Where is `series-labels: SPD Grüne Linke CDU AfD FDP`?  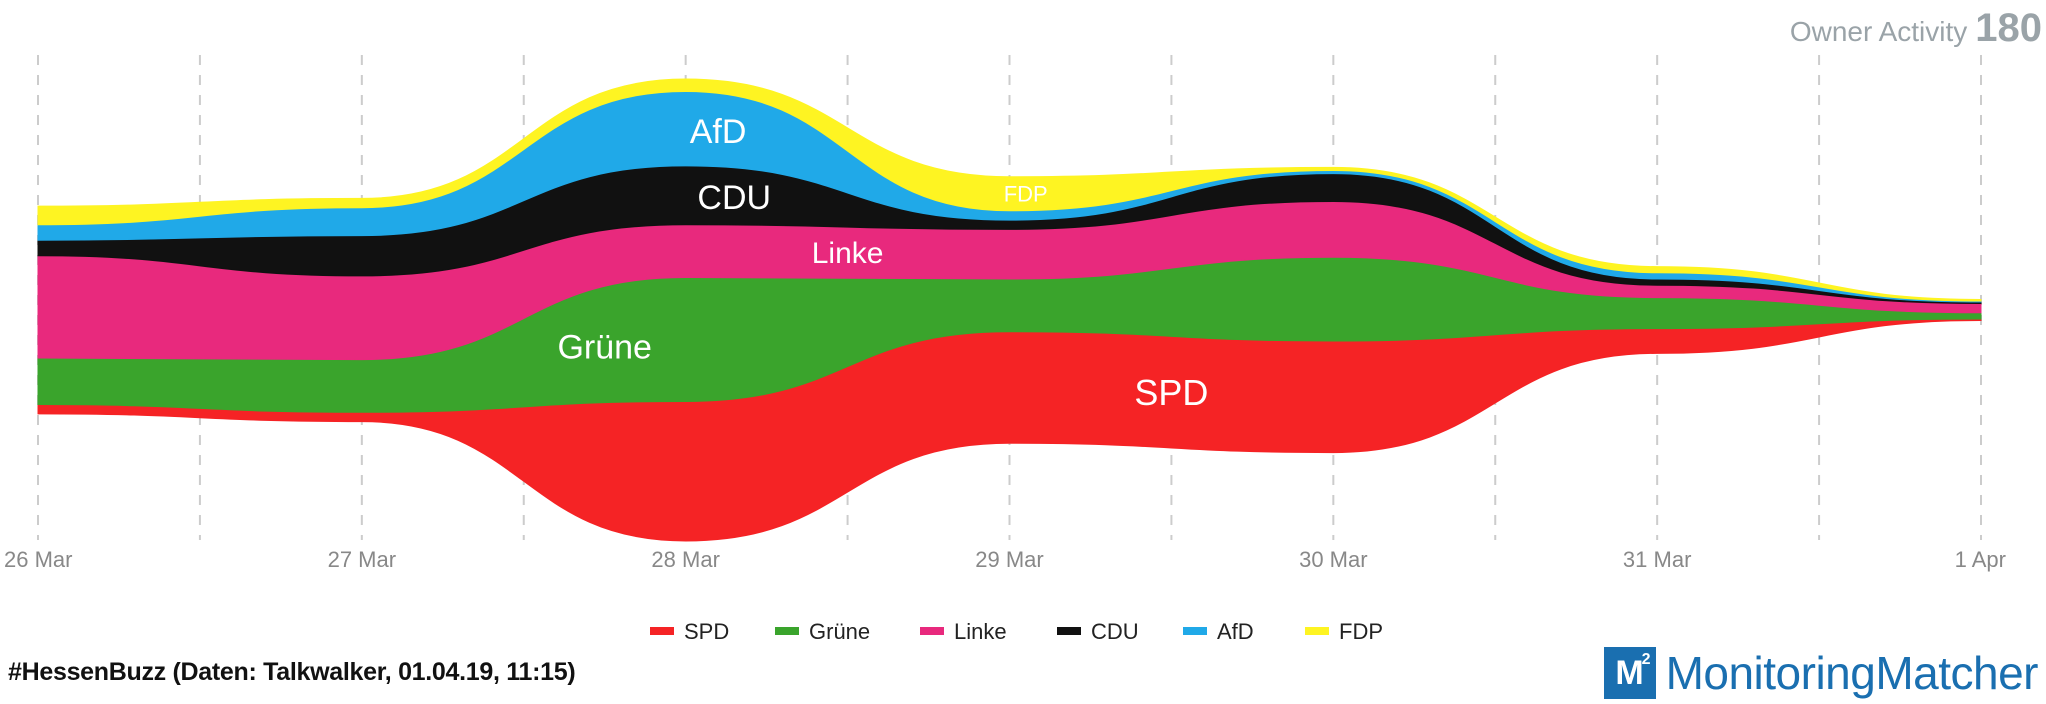 series-labels: SPD Grüne Linke CDU AfD FDP is located at coordinates (882, 263).